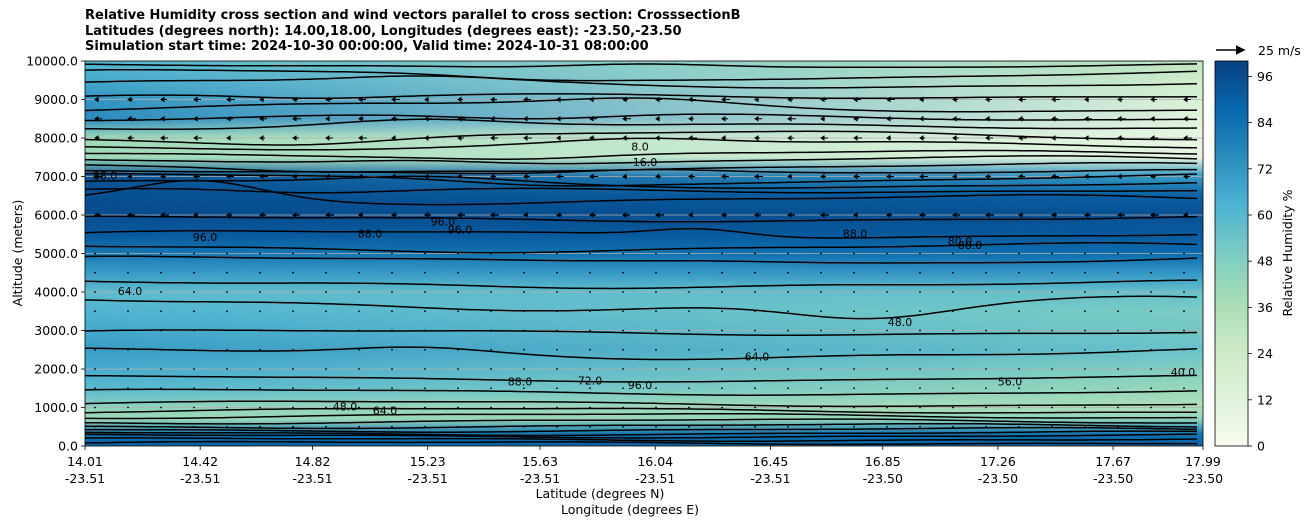 This screenshot has height=526, width=1304. What do you see at coordinates (1261, 446) in the screenshot?
I see `colorbar-tick-label: 0` at bounding box center [1261, 446].